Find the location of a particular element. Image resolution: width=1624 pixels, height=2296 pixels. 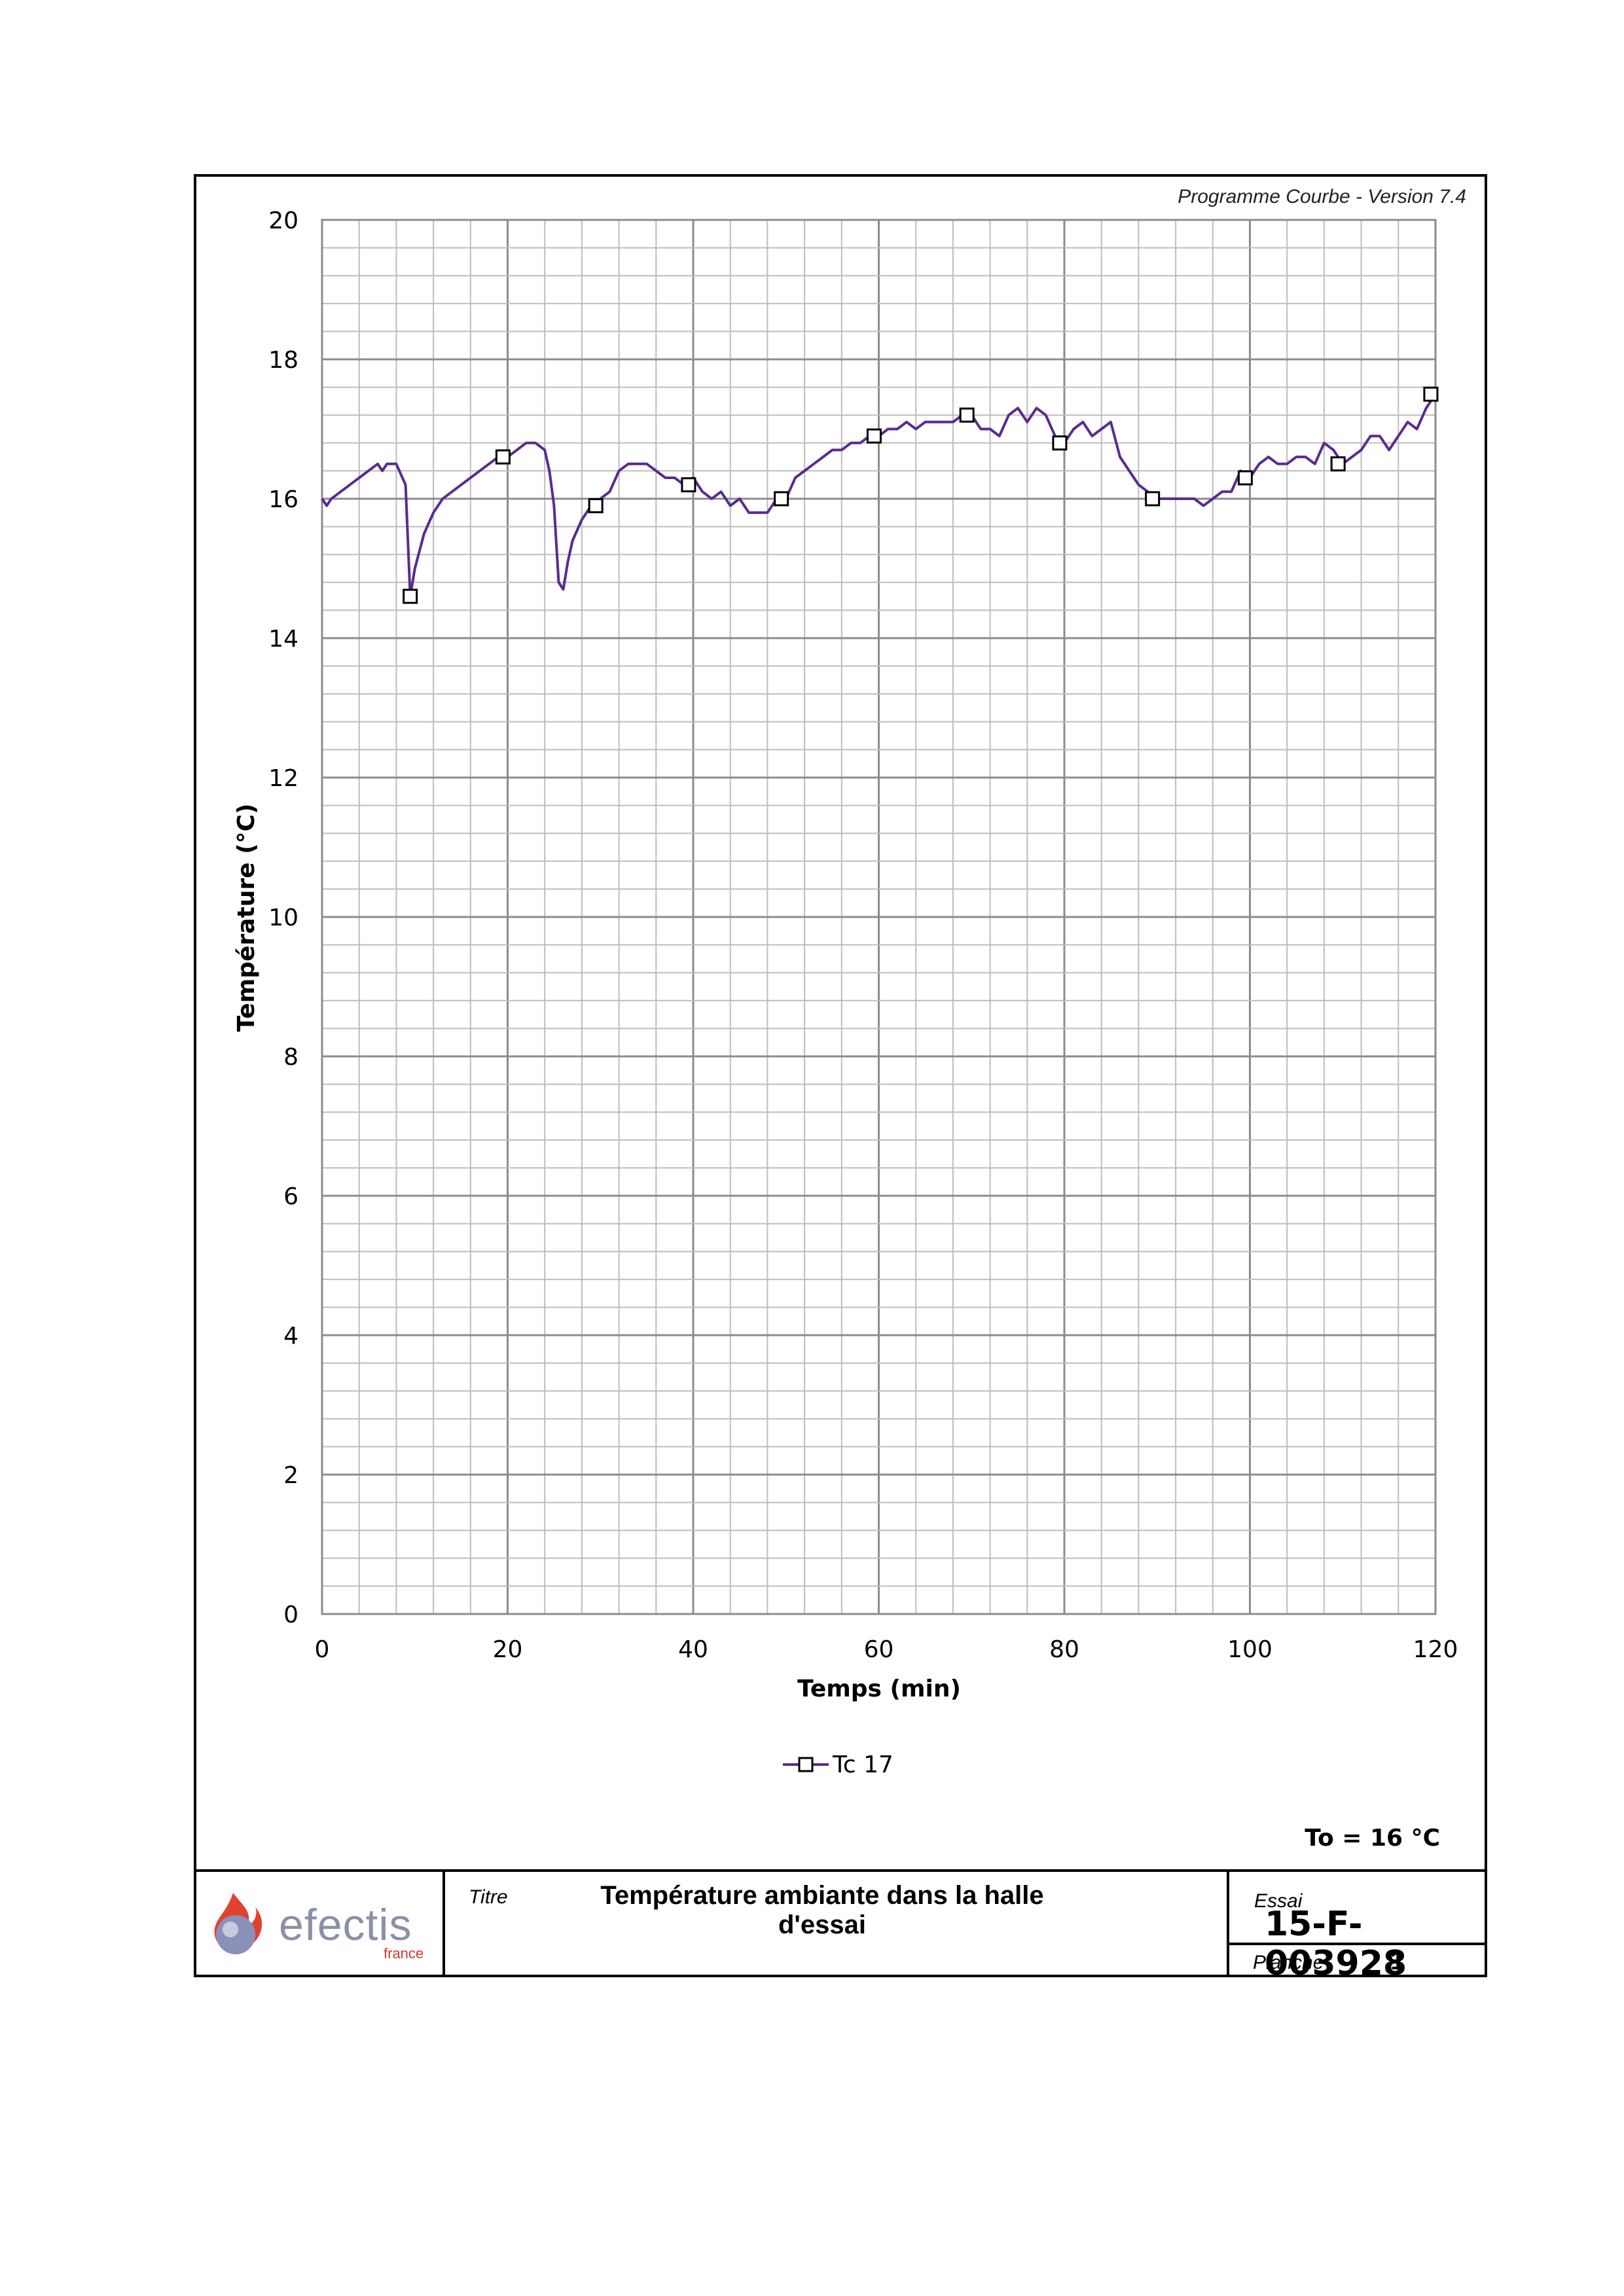

x-tick-label: 120 is located at coordinates (1435, 1649).